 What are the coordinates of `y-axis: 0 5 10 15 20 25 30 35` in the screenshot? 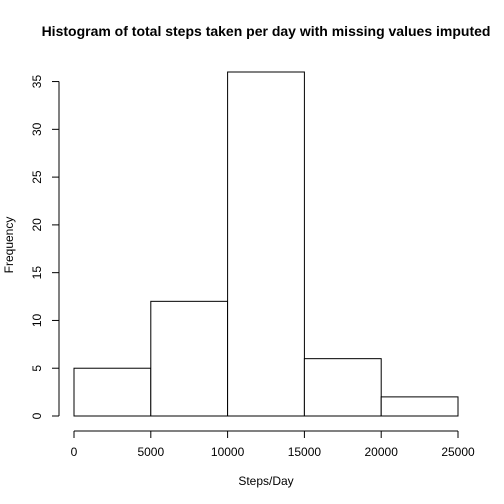 It's located at (45, 247).